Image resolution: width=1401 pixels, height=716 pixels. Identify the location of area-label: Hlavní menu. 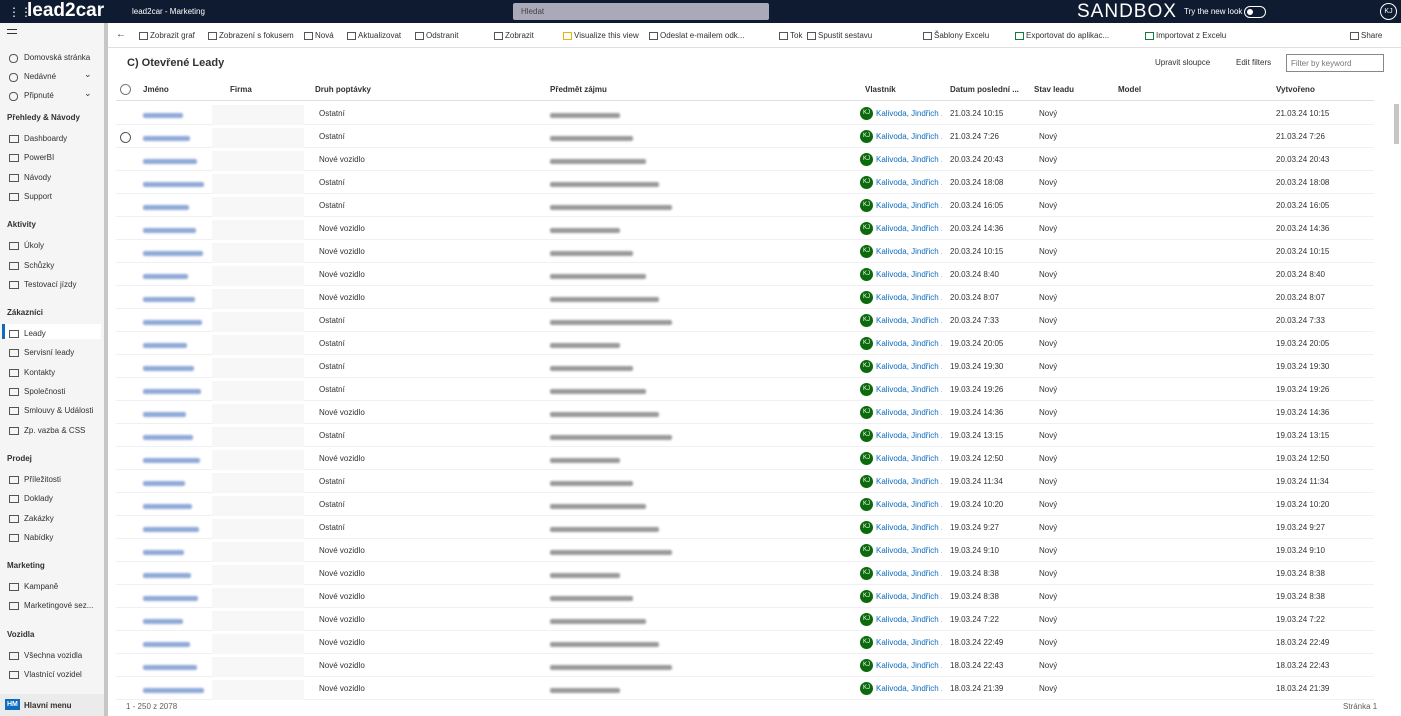
(48, 705).